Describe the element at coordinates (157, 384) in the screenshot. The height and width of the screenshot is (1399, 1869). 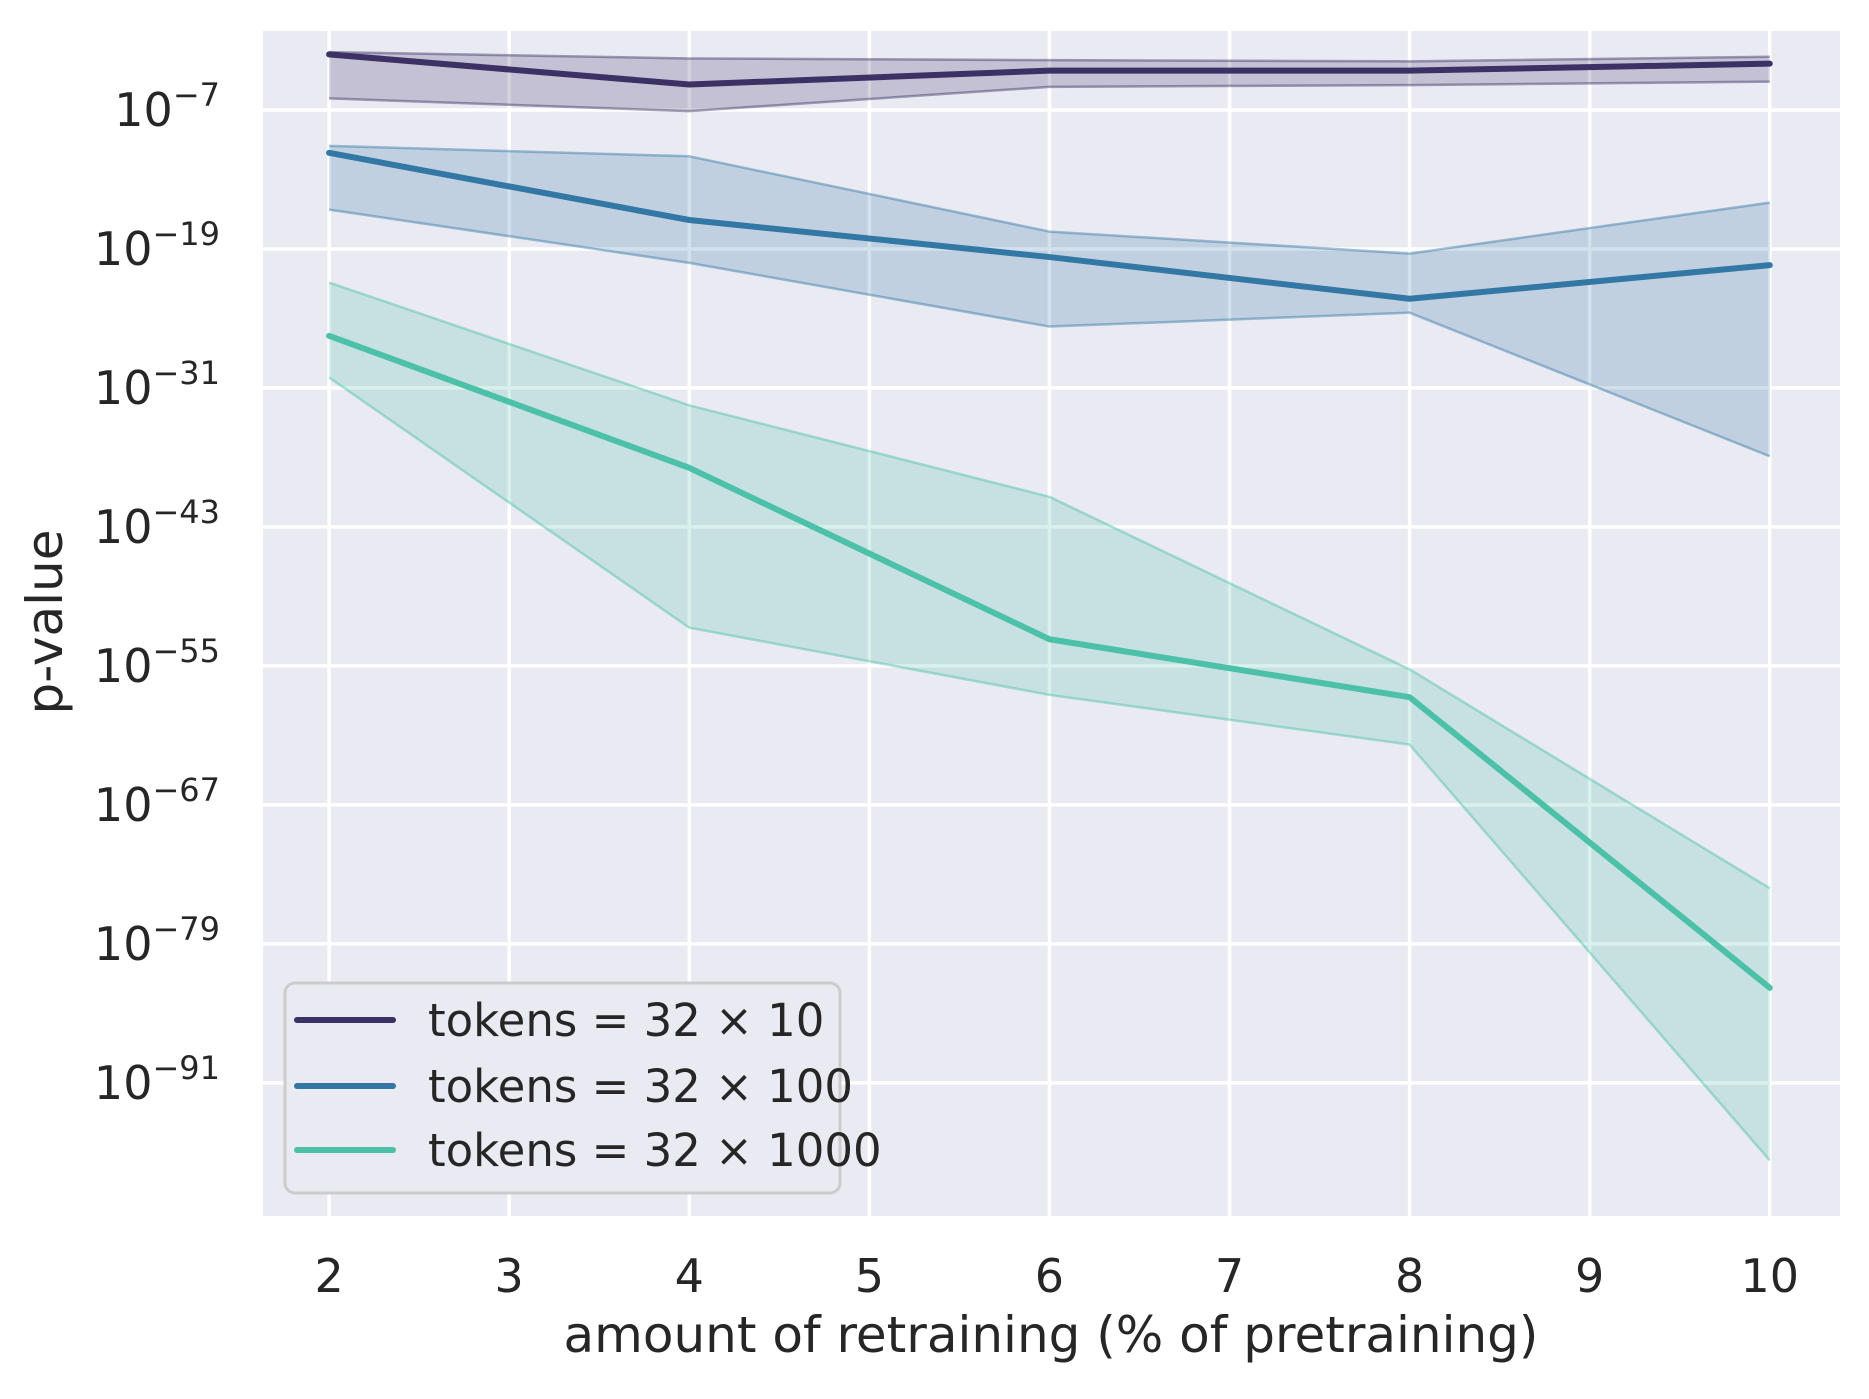
I see `y-tick-label: 10−31` at that location.